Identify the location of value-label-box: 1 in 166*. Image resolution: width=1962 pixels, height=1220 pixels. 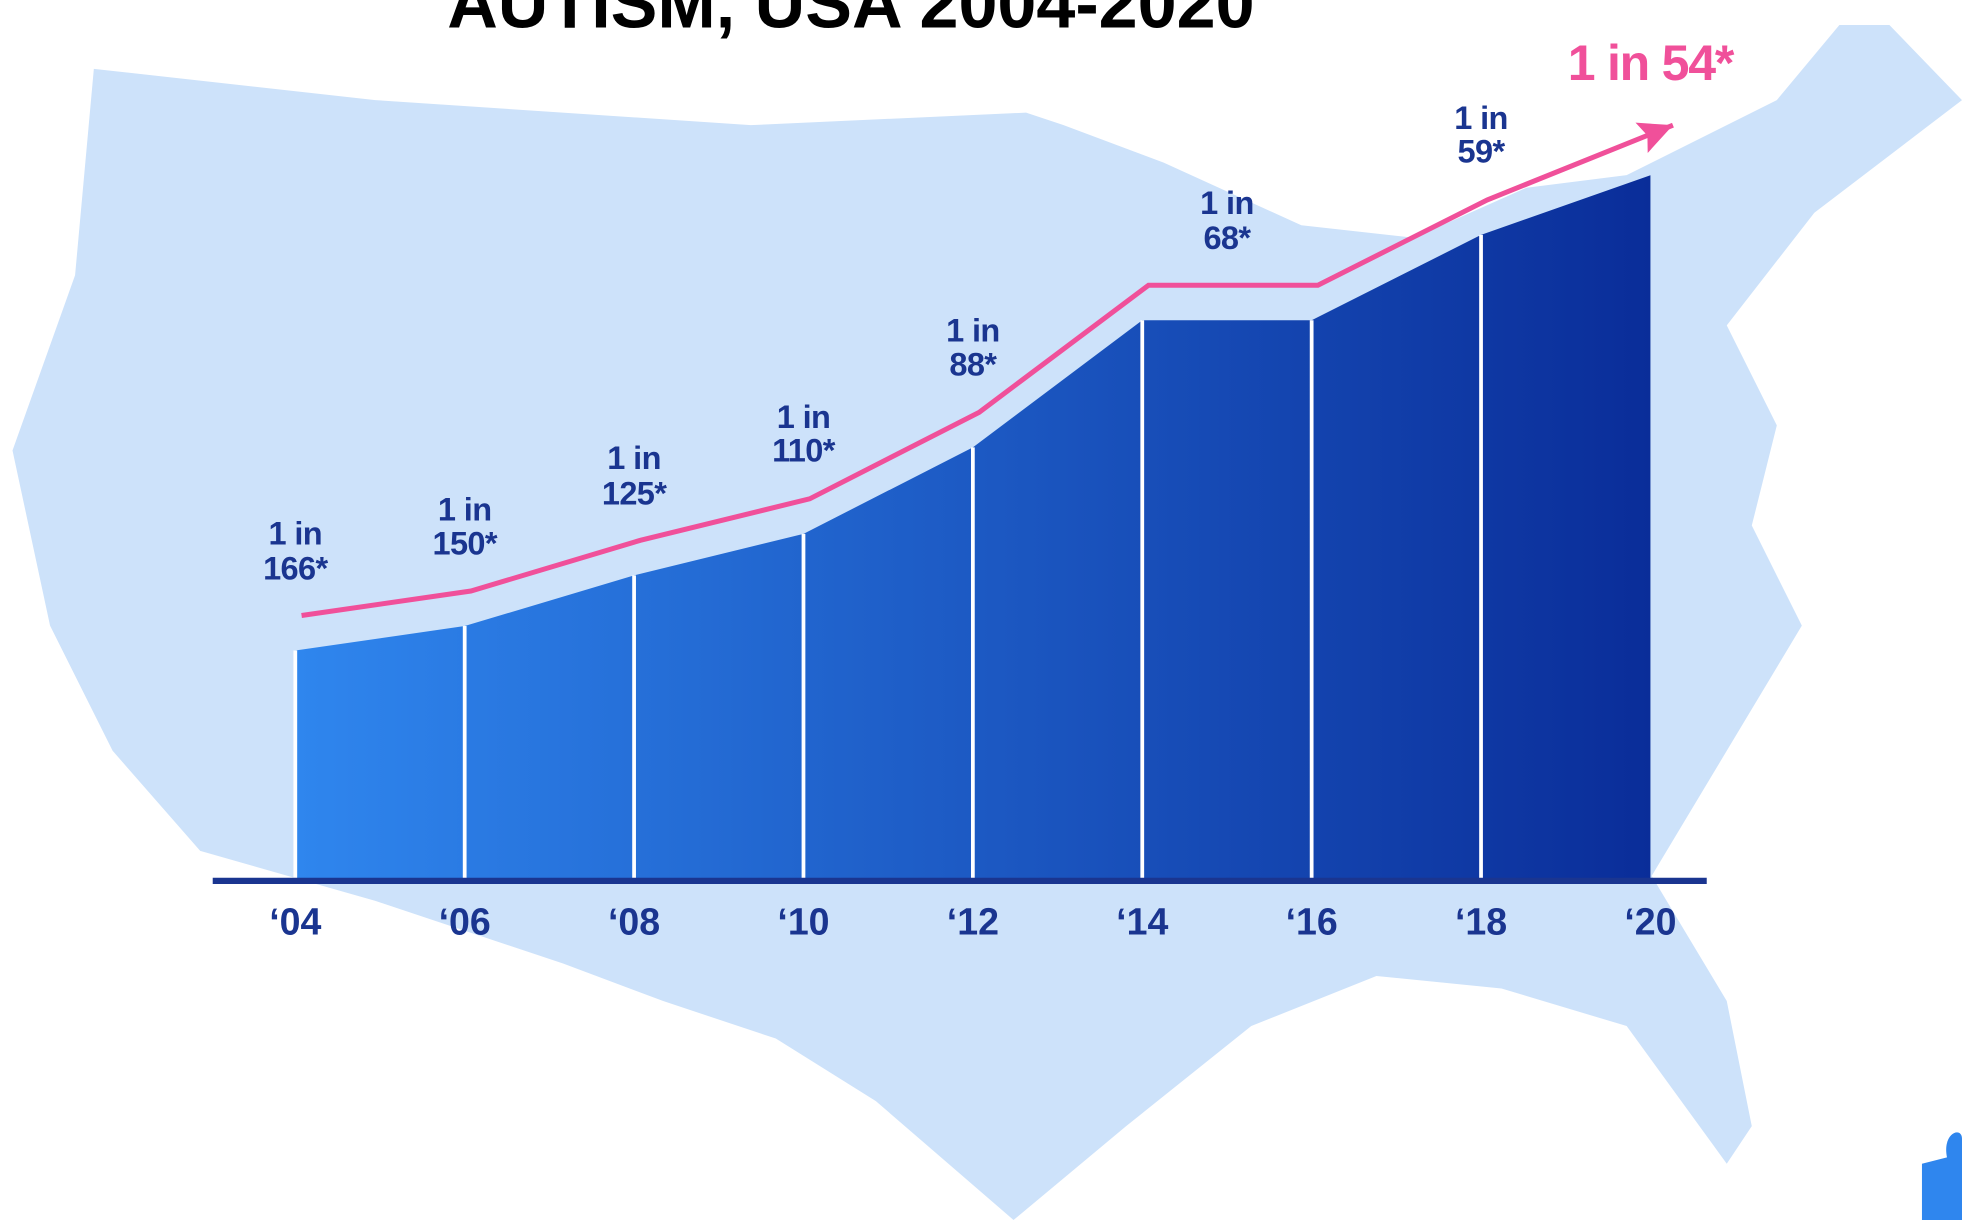
(295, 522).